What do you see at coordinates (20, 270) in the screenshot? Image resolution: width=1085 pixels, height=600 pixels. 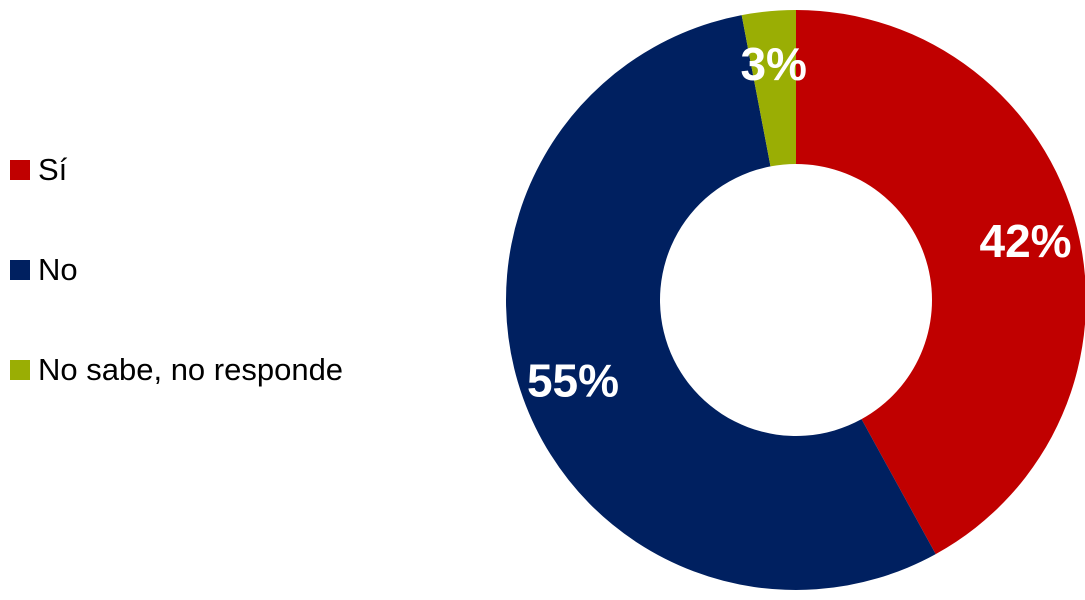 I see `legend-swatch-no` at bounding box center [20, 270].